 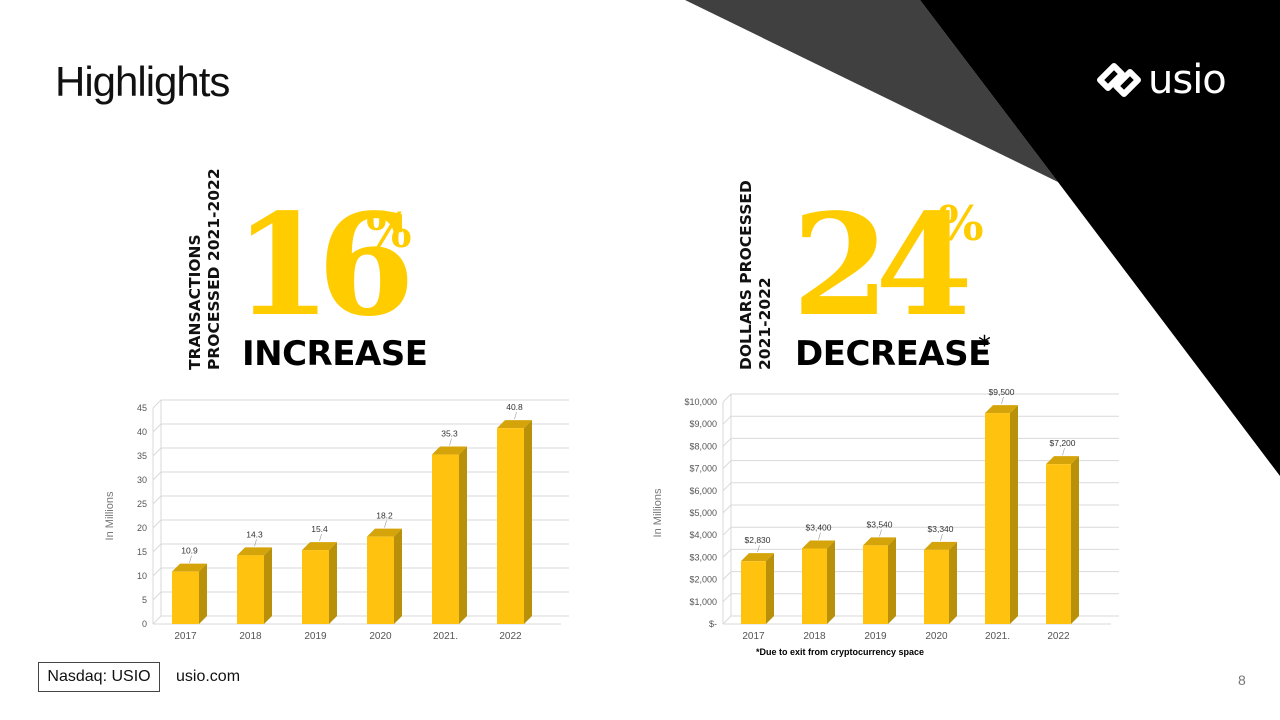 I want to click on x-tick-label: 2021., so click(x=997, y=636).